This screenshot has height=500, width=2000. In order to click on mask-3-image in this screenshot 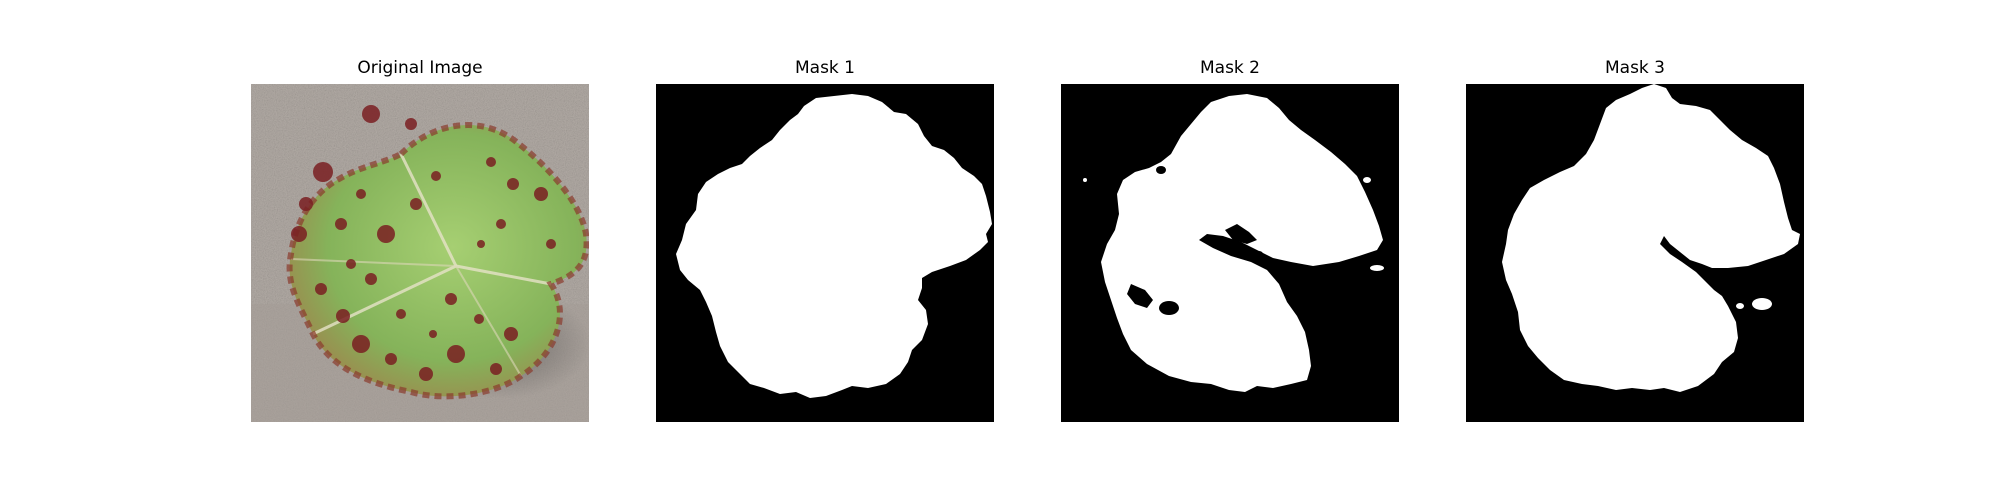, I will do `click(1635, 253)`.